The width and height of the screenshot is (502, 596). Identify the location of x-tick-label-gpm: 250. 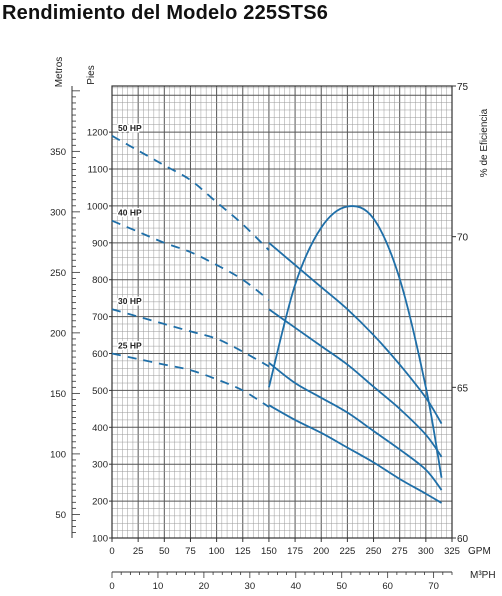
(374, 551).